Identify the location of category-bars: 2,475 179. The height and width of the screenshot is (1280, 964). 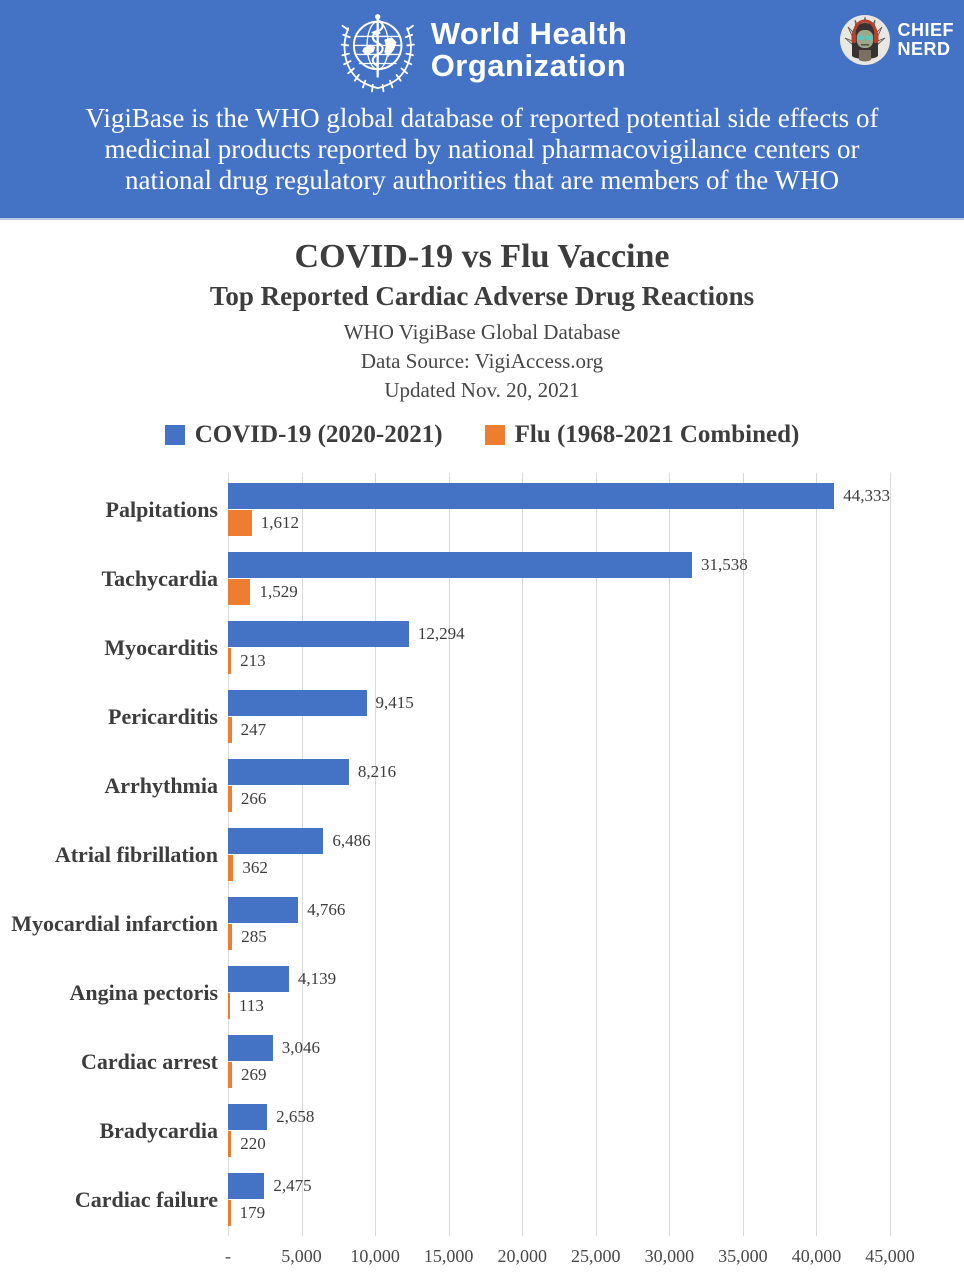
(559, 1199).